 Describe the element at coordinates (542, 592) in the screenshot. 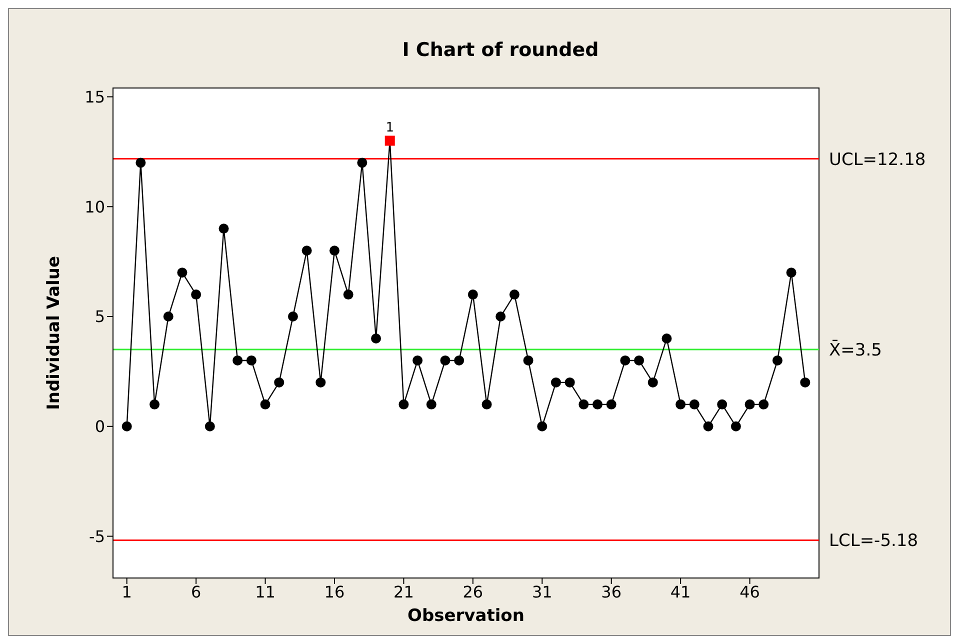

I see `x-tick-label: 31` at that location.